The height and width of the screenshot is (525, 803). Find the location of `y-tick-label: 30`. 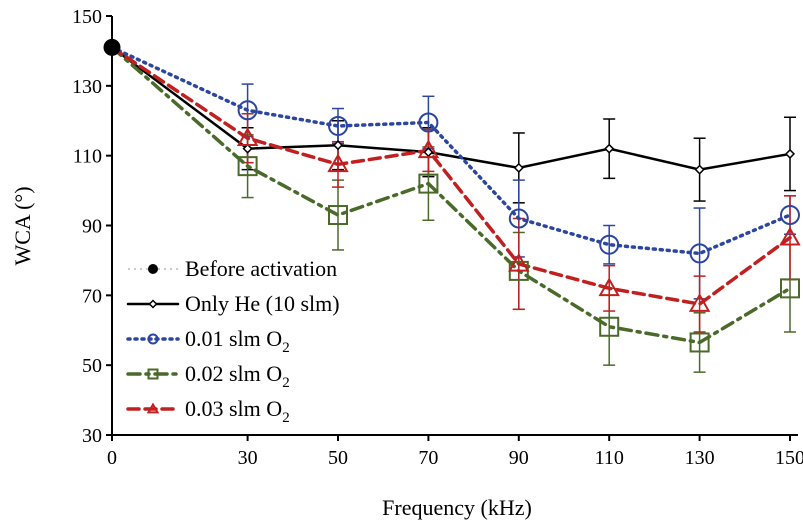

y-tick-label: 30 is located at coordinates (92, 436).